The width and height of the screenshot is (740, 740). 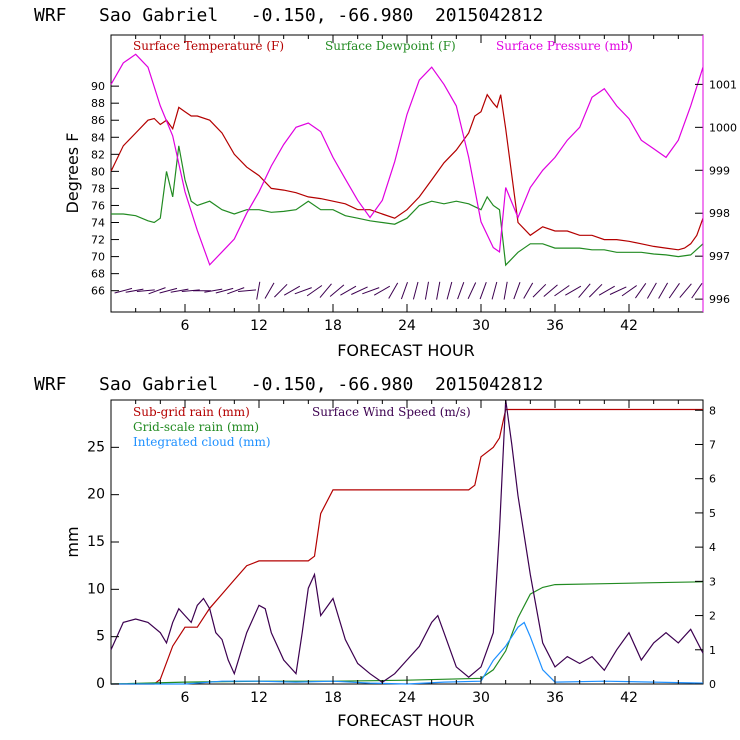 I want to click on legend-subgrid-rain: Sub-grid rain (mm), so click(x=191, y=412).